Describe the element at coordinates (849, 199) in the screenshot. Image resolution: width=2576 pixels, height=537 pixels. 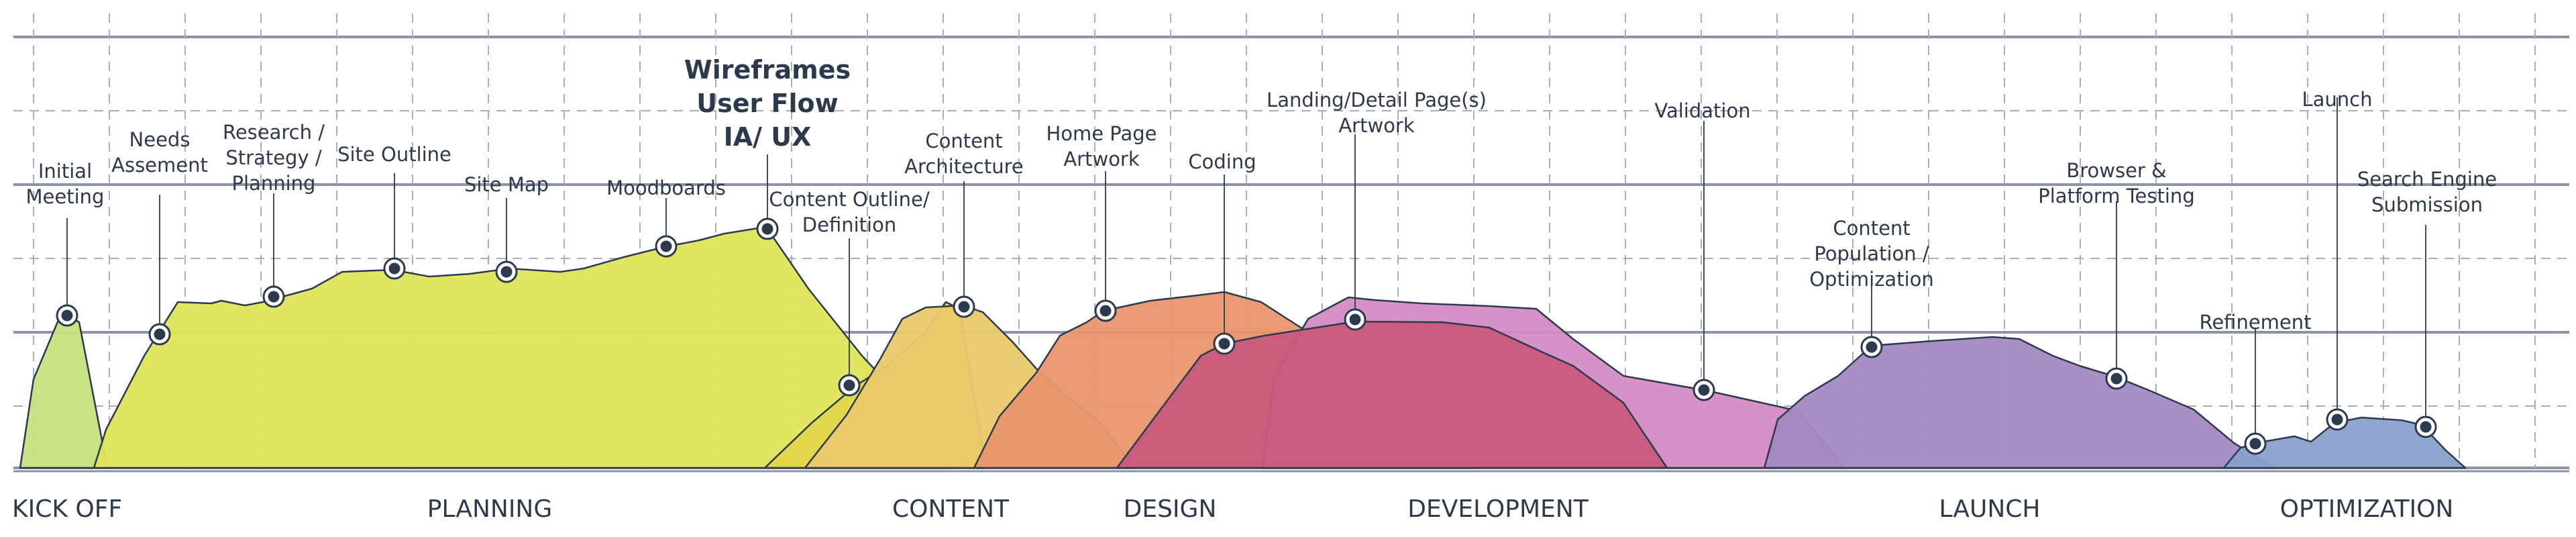
I see `milestone-label-line: Content Outline/` at that location.